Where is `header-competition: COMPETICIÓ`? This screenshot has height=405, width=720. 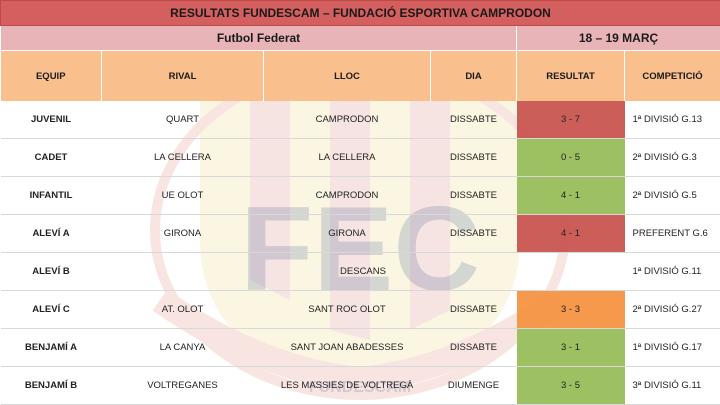 header-competition: COMPETICIÓ is located at coordinates (672, 75).